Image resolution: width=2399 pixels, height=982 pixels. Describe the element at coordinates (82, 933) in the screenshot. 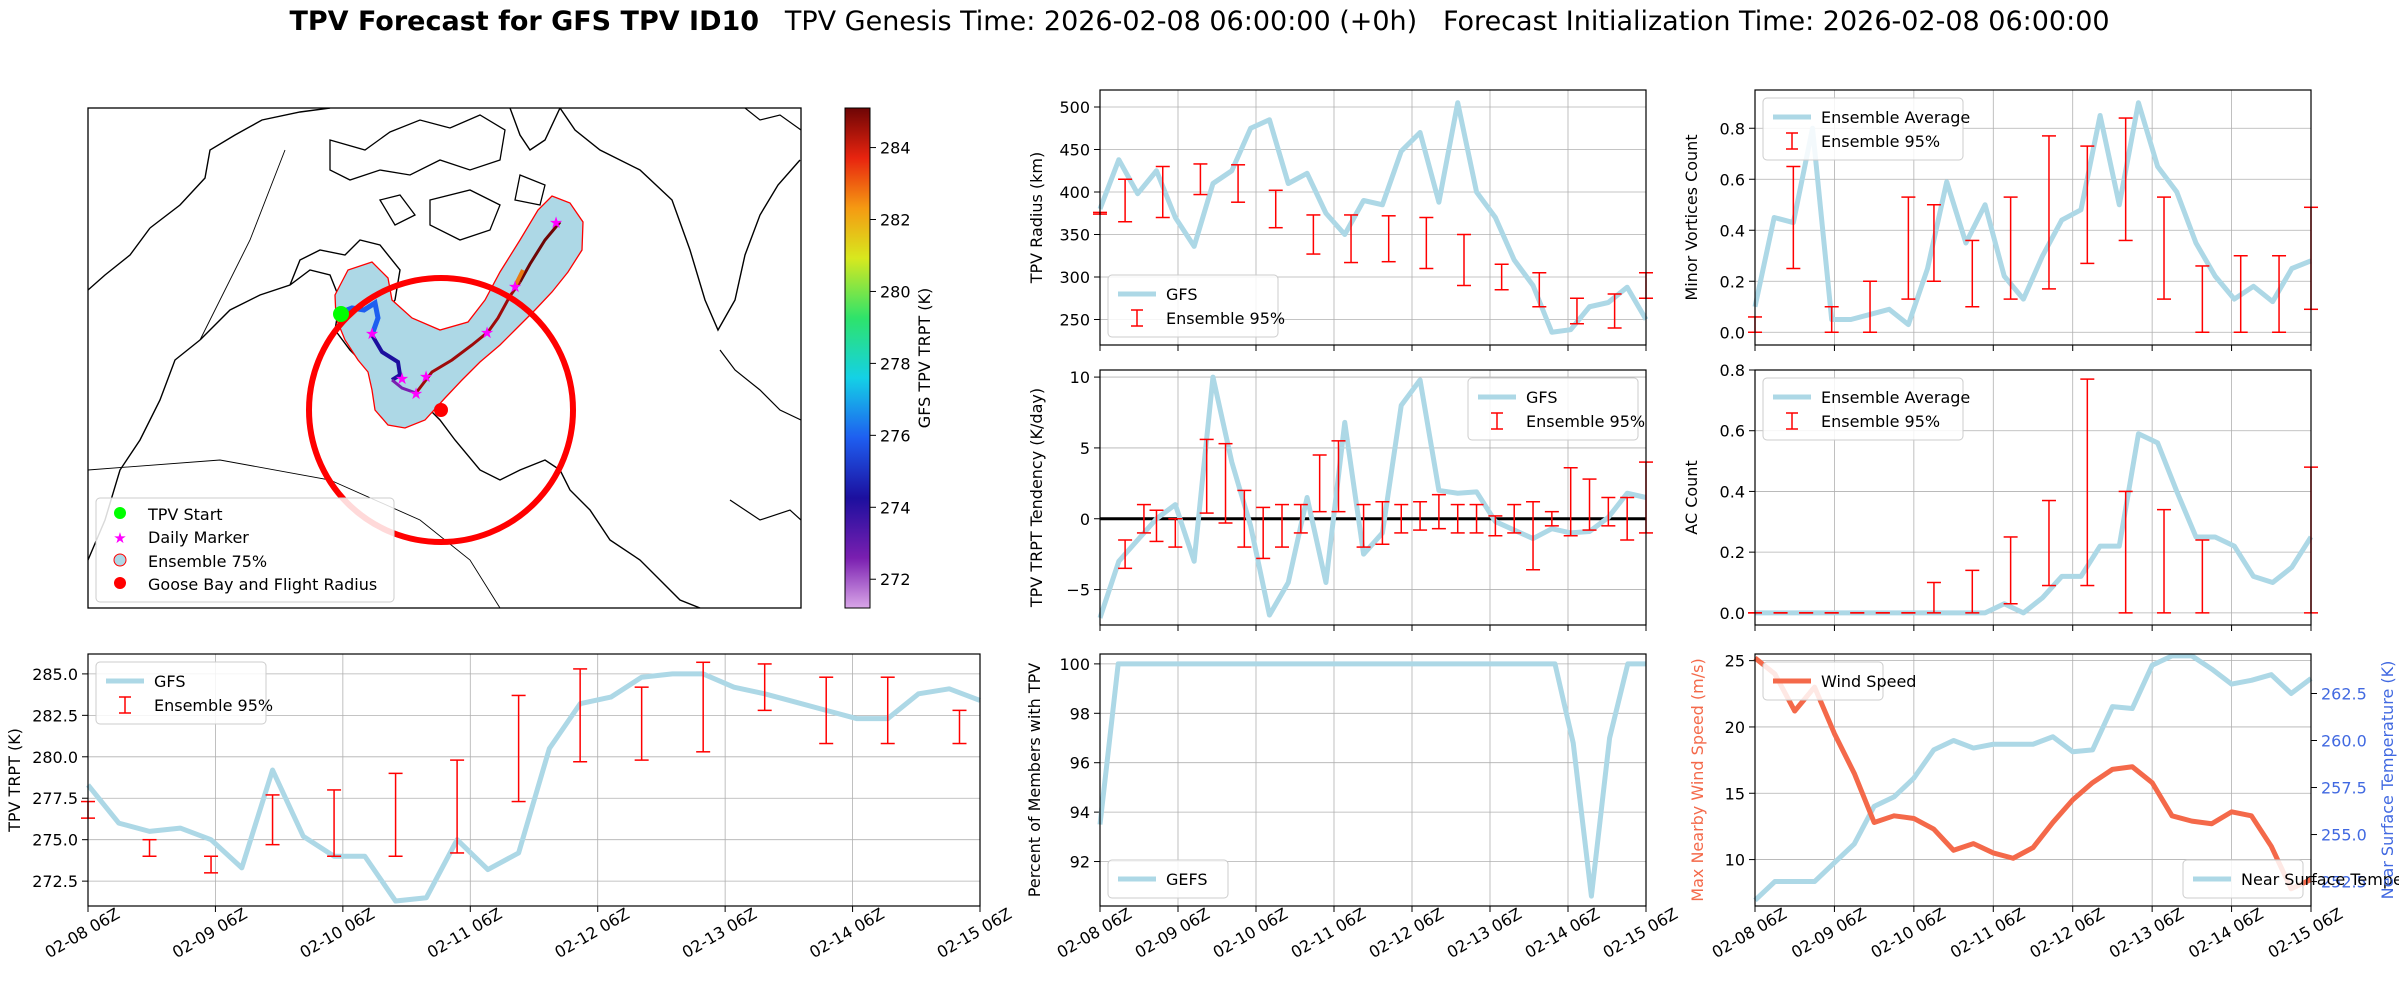

I see `x-tick-label: 02-08 06Z` at that location.